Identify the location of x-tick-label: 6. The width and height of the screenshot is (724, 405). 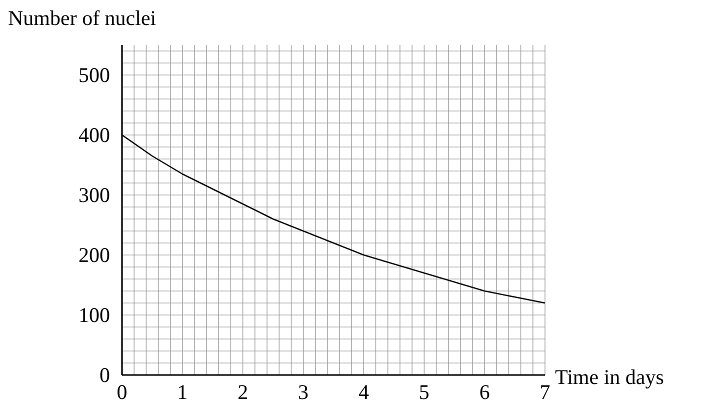
(484, 392).